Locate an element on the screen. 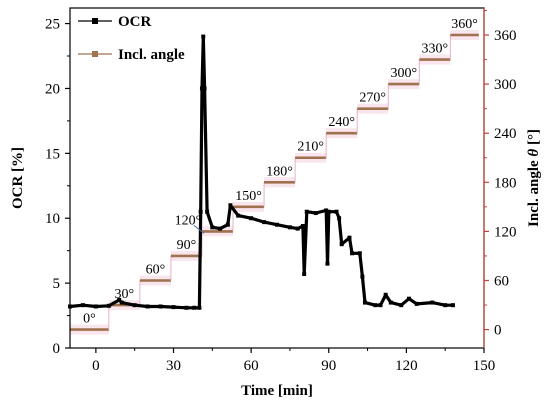 This screenshot has width=550, height=407. legend-angle-label: Incl. angle is located at coordinates (151, 55).